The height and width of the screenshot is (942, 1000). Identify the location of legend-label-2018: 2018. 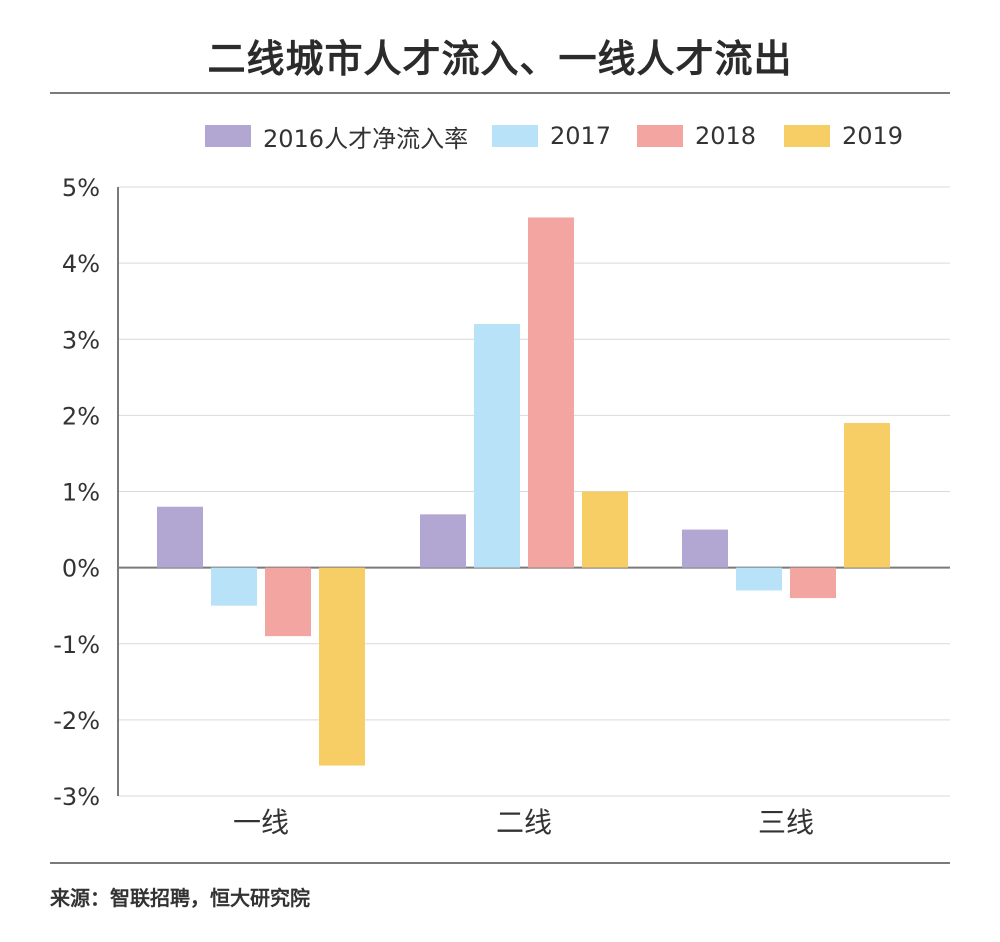
(726, 136).